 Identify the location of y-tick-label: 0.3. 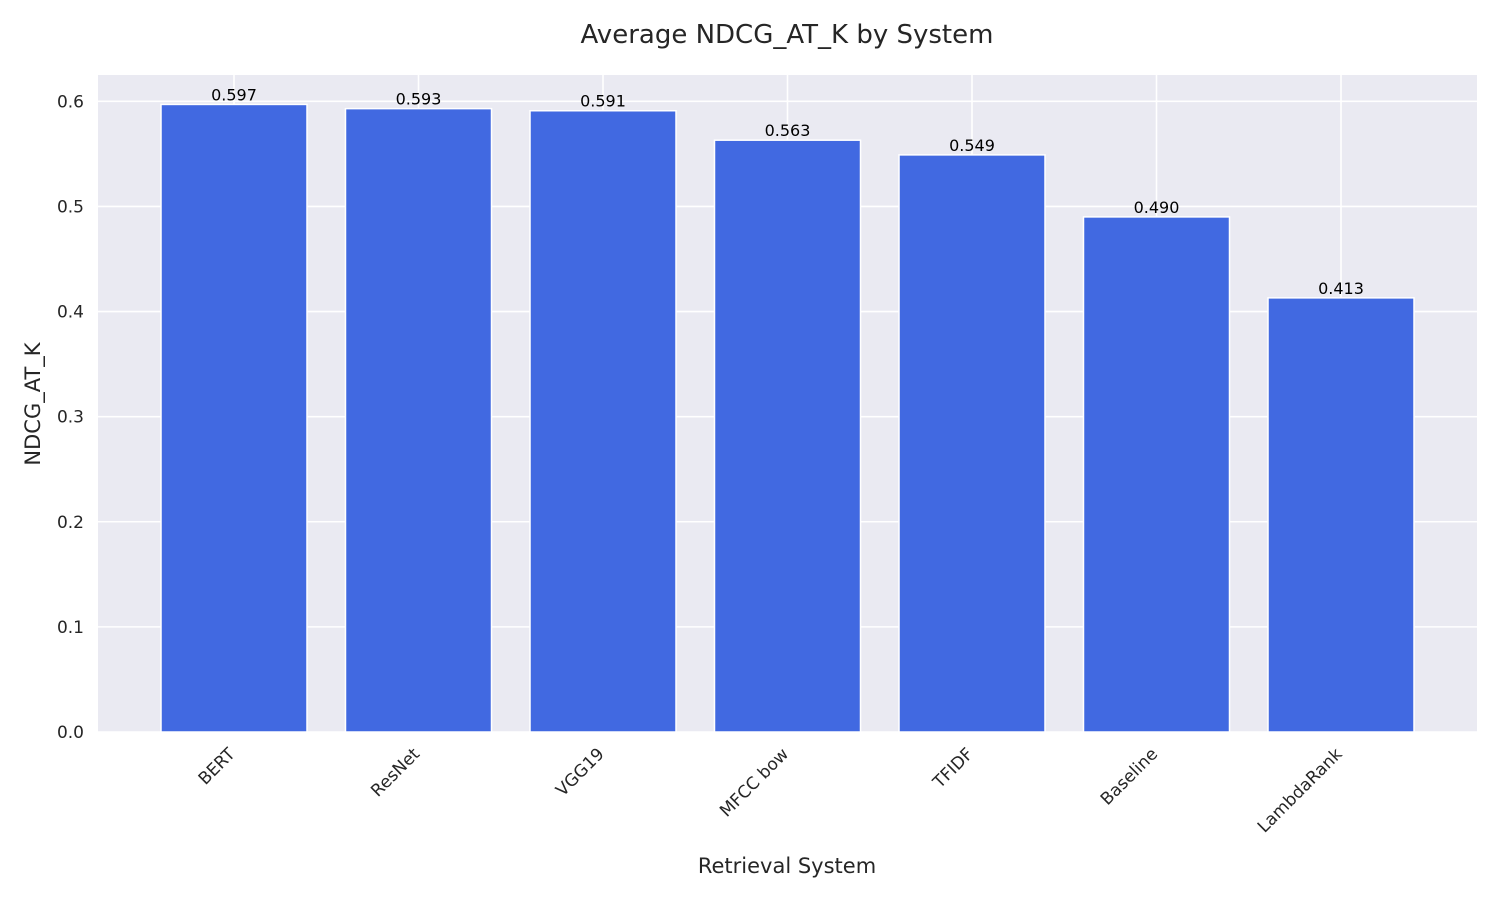
(70, 418).